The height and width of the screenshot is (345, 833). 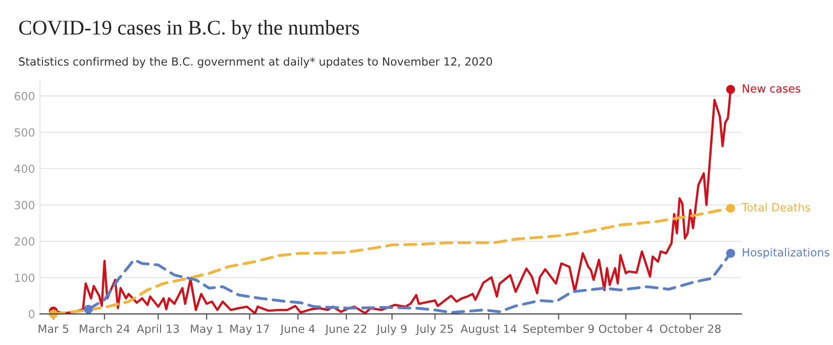 I want to click on series-label: New cases, so click(x=771, y=88).